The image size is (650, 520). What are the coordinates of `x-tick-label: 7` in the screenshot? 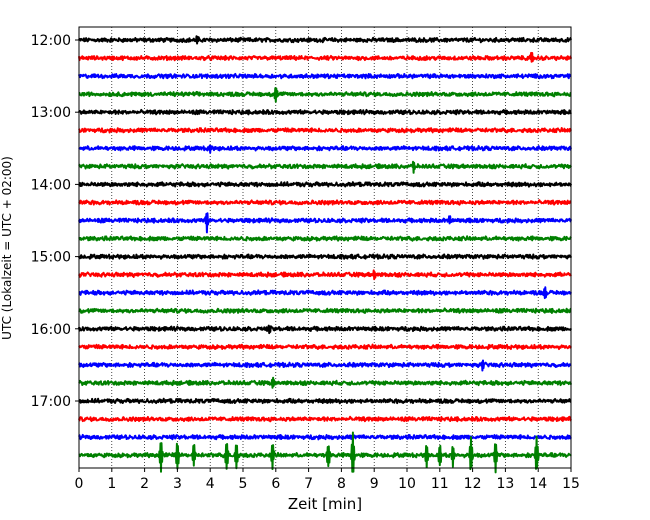 It's located at (308, 484).